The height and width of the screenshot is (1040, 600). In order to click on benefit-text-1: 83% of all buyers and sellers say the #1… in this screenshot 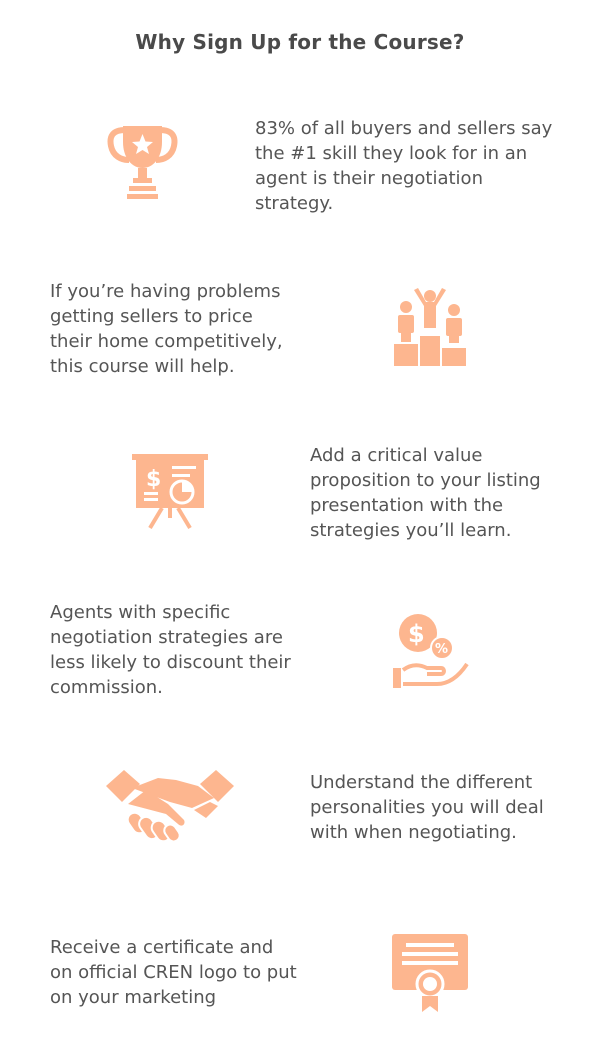, I will do `click(404, 166)`.